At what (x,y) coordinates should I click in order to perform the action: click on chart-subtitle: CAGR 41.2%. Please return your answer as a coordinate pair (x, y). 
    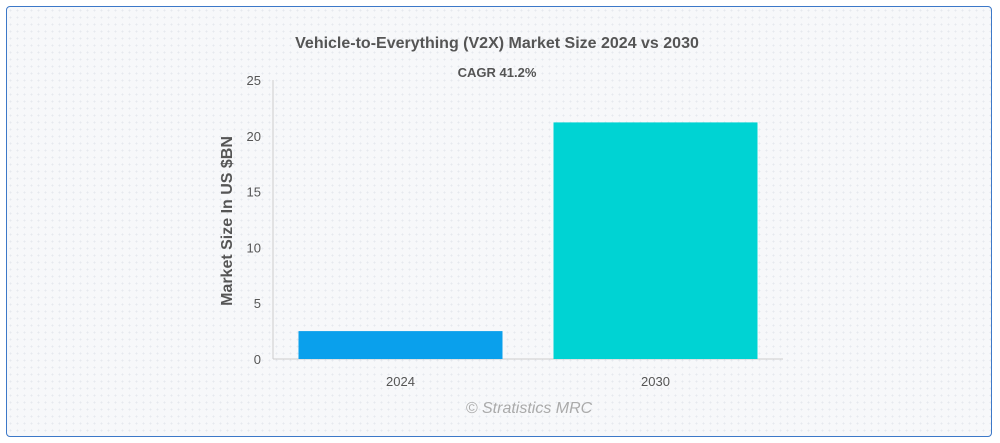
    Looking at the image, I should click on (497, 72).